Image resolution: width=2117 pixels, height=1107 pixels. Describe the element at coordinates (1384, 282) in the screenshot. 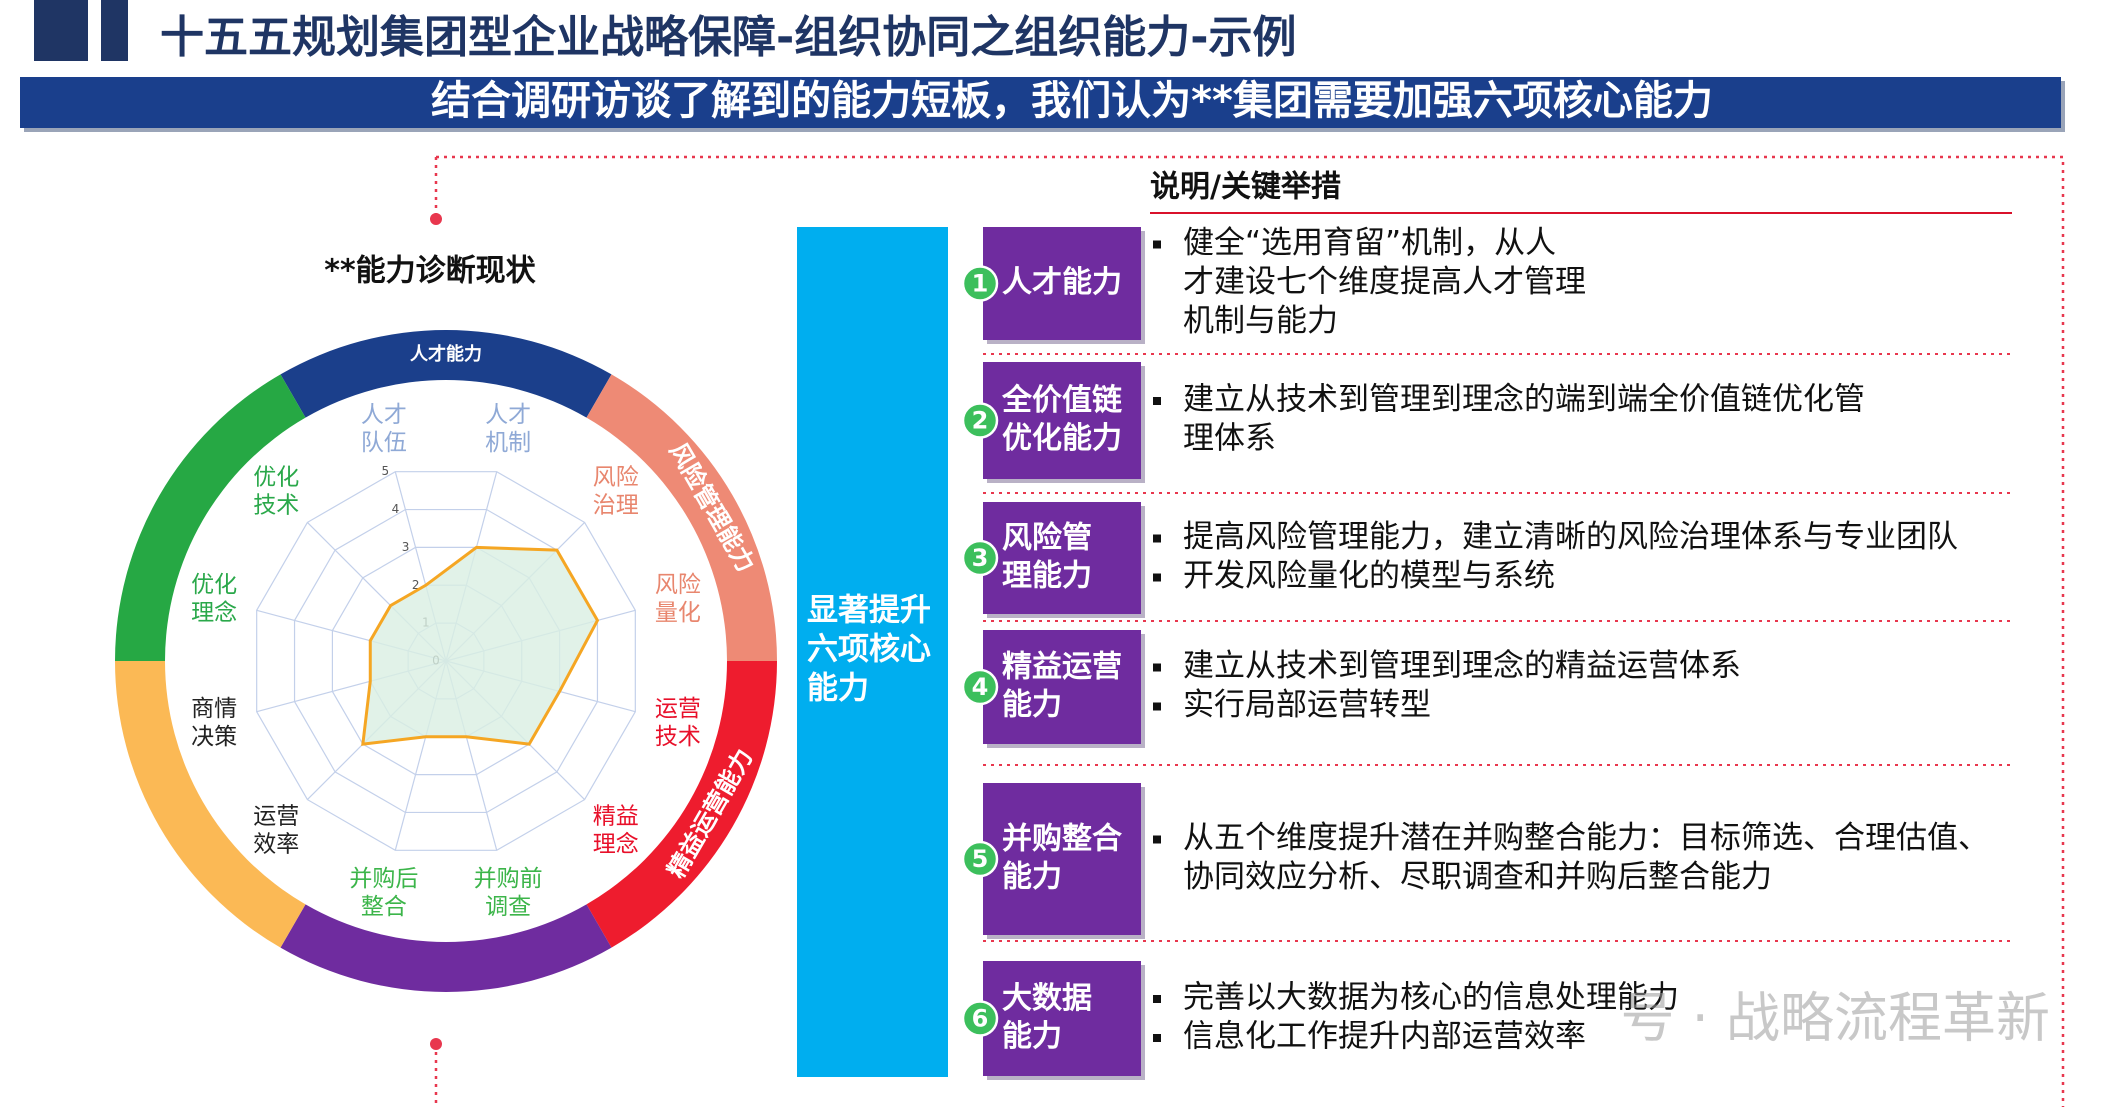

I see `row-bullet-text: 才建设七个维度提高人才管理` at that location.